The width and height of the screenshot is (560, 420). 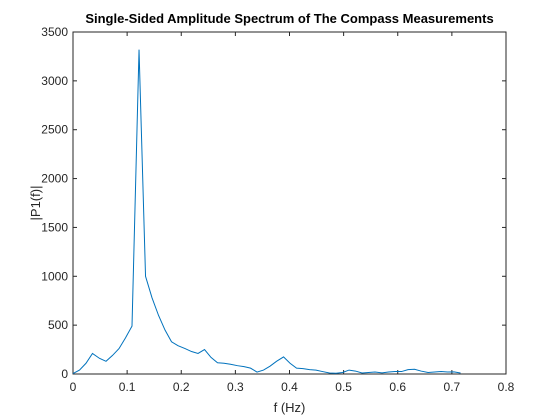 I want to click on y-tick-label: 1000, so click(x=54, y=276).